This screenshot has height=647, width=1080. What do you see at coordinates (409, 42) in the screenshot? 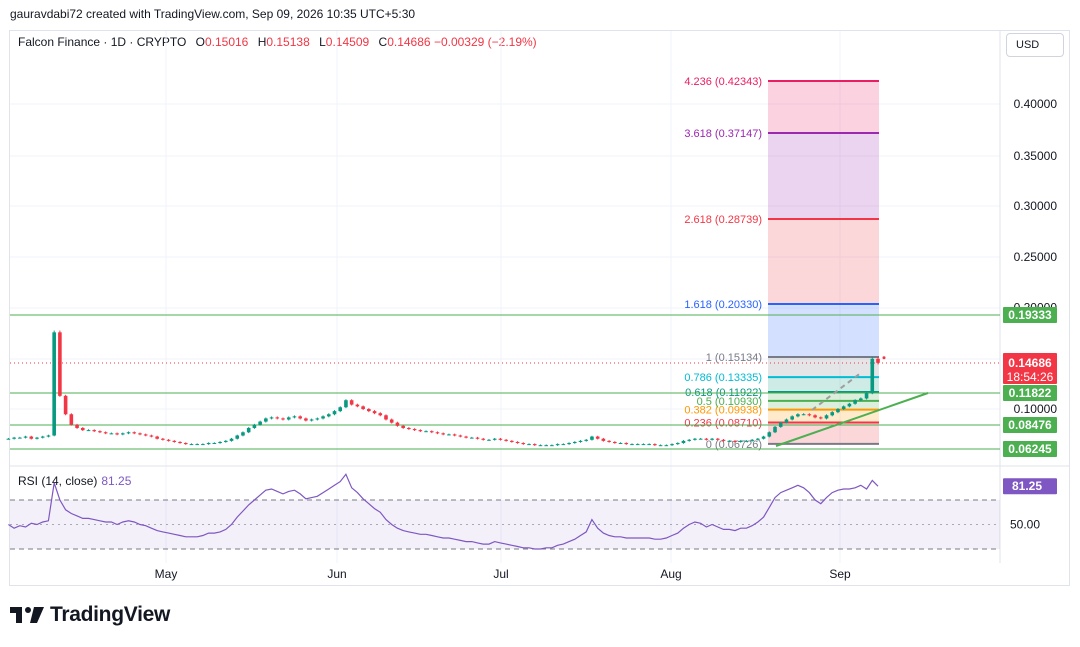
I see `close-value: 0.14686` at bounding box center [409, 42].